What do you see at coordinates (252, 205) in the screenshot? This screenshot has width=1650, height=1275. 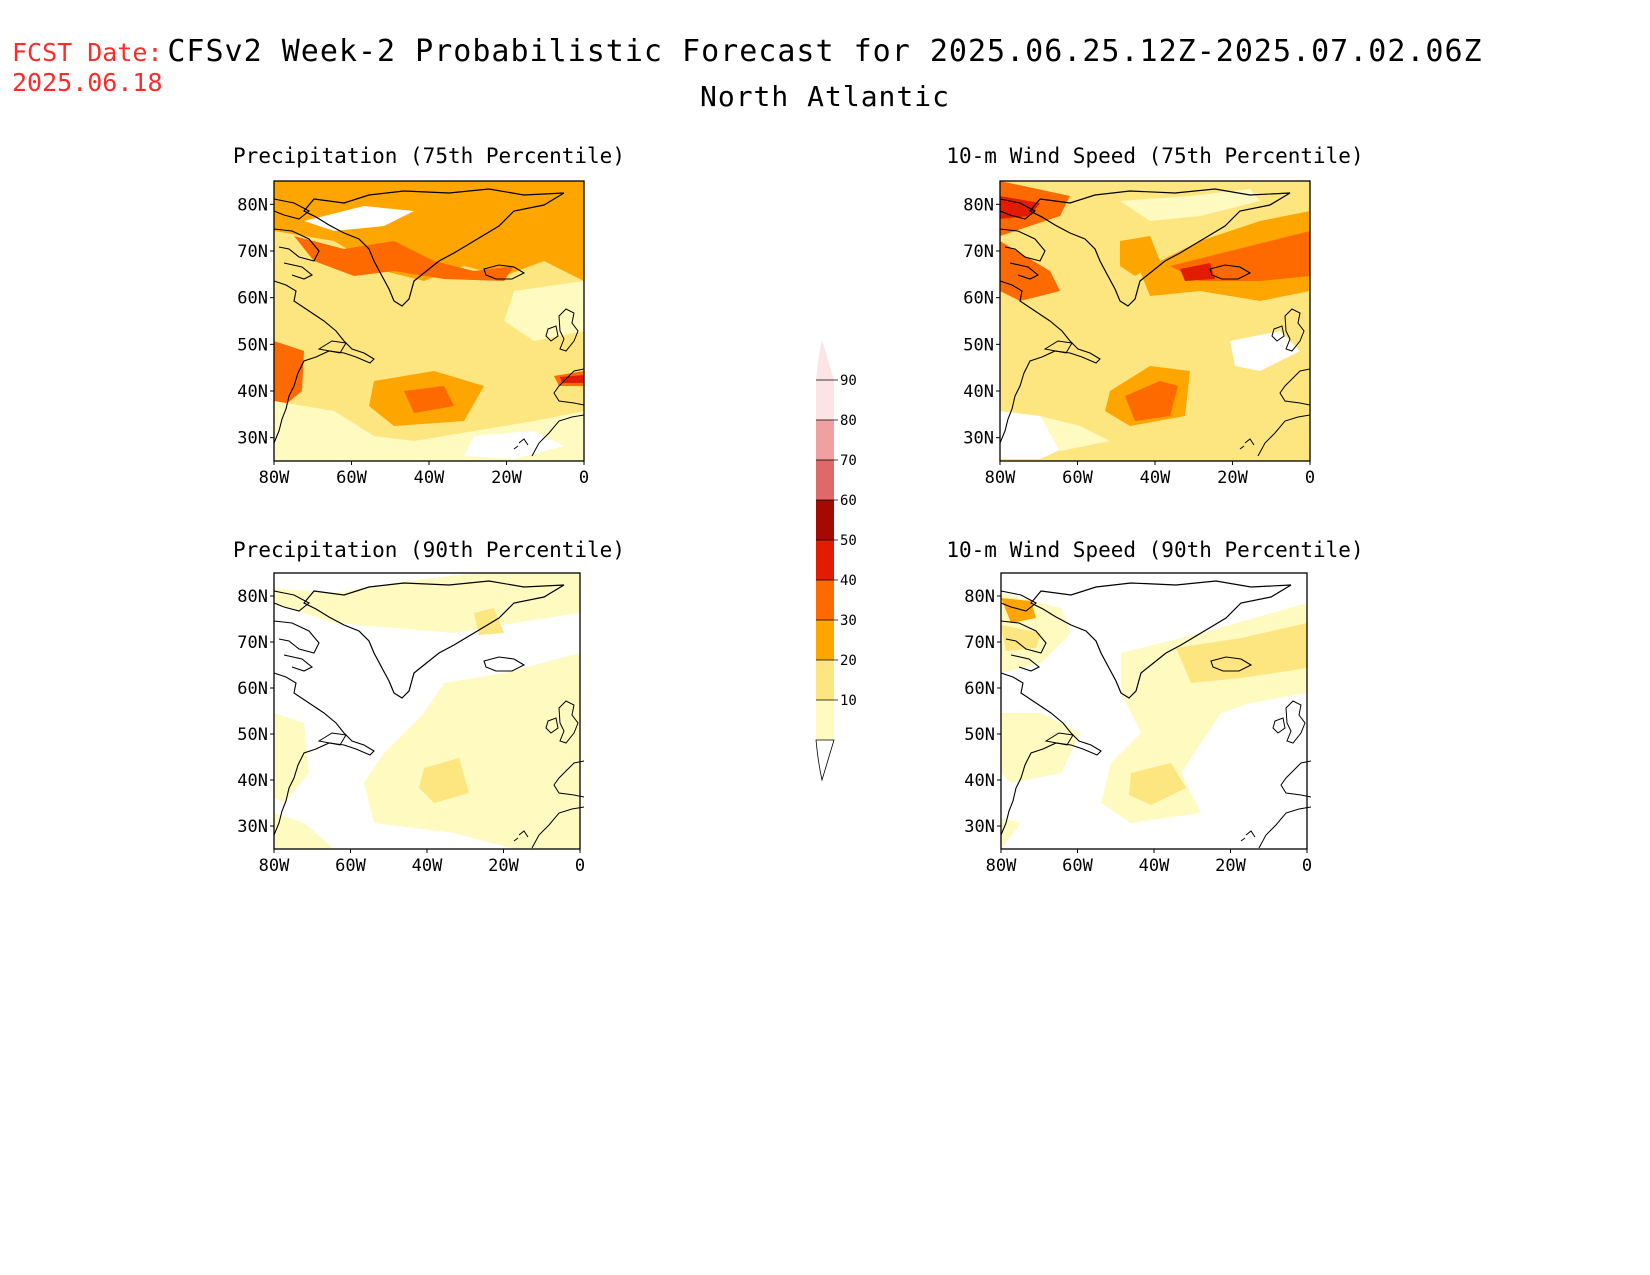 I see `lat-label-precip-75: 80N` at bounding box center [252, 205].